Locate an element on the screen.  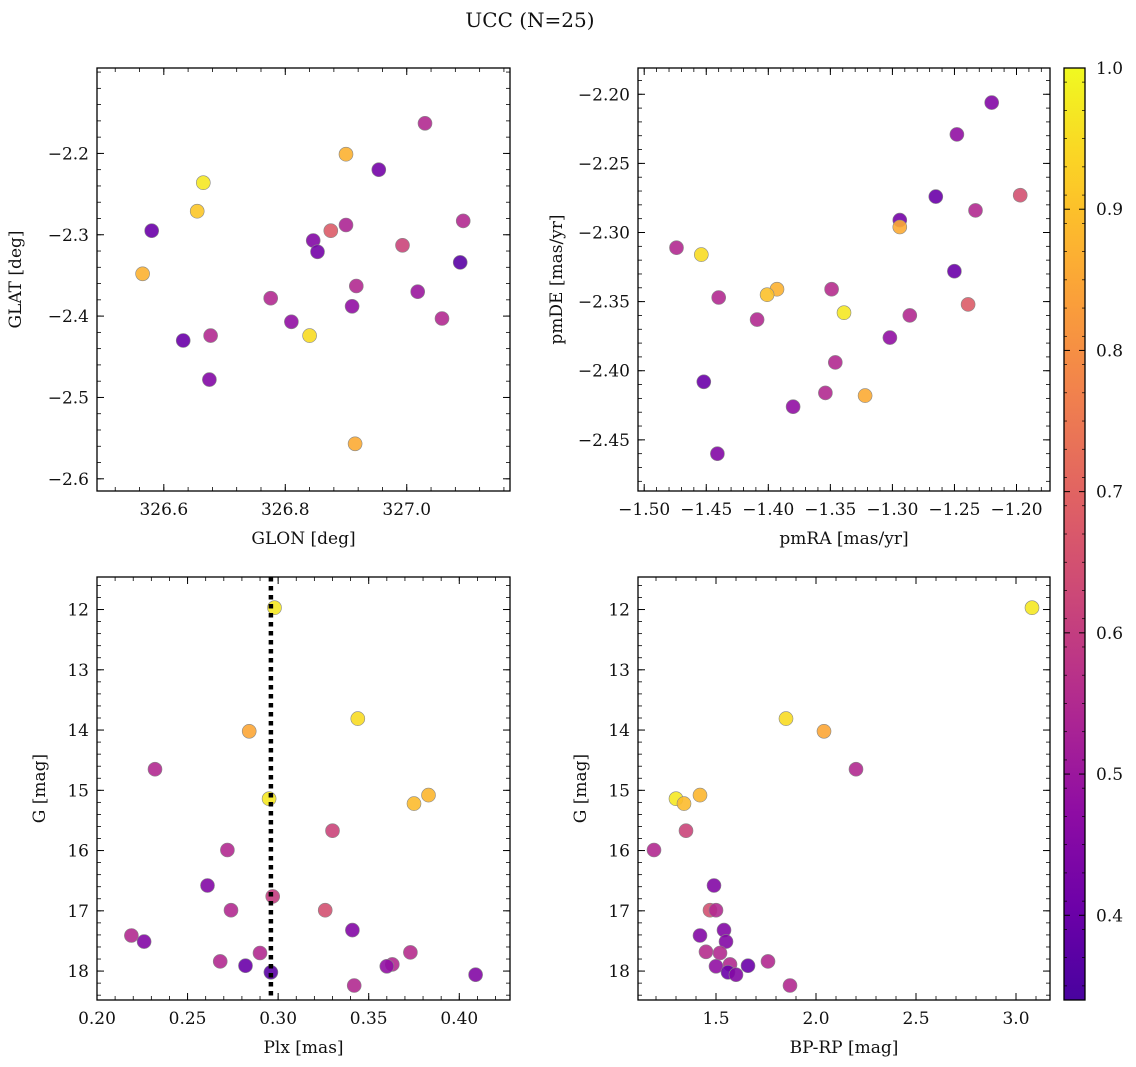
colorbar-tick-label: 0.5 is located at coordinates (1109, 775).